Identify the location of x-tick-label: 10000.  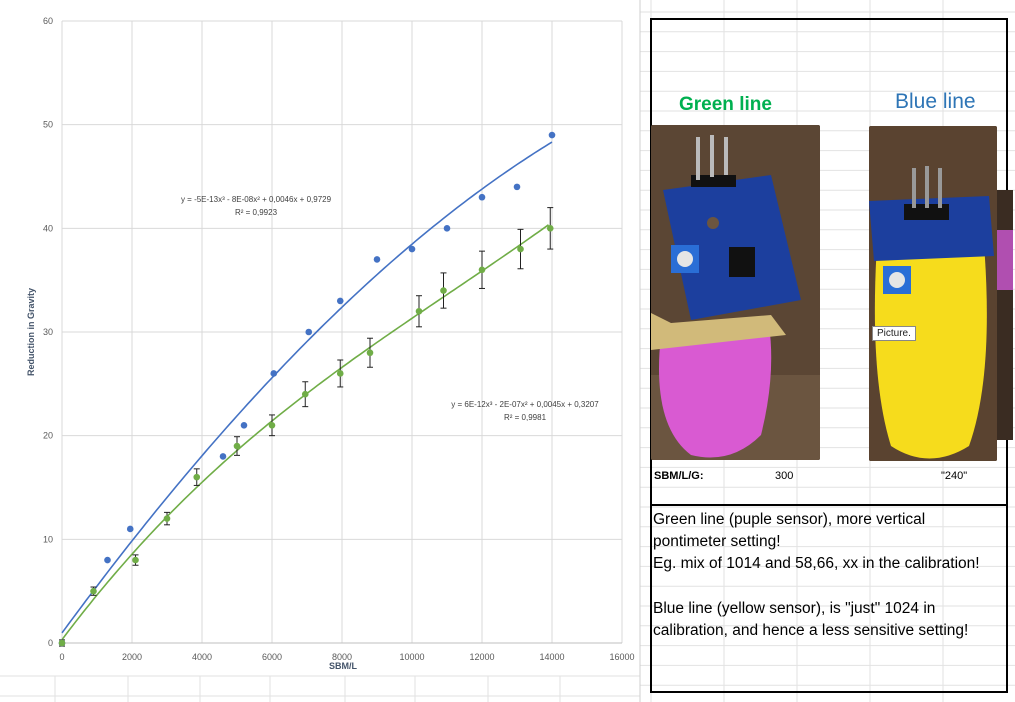
(411, 657).